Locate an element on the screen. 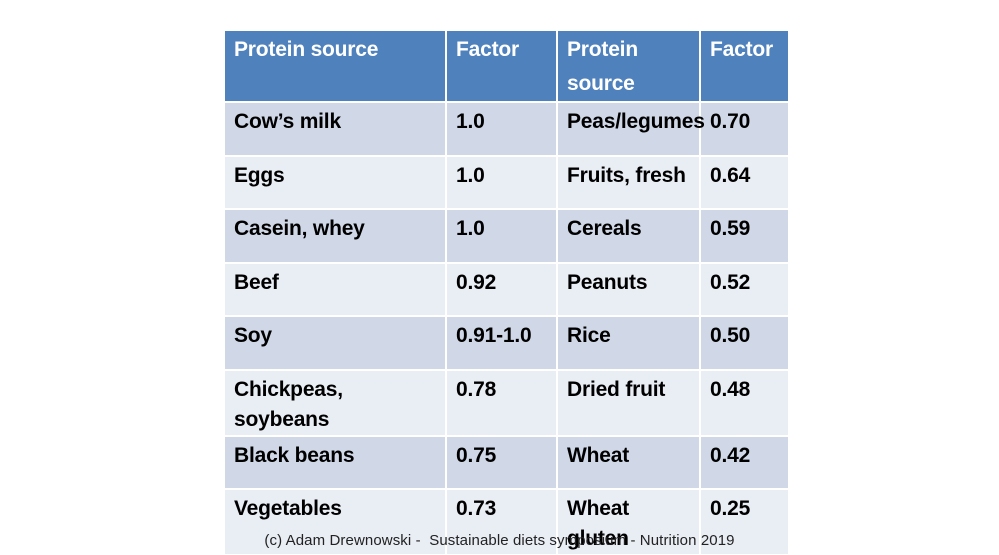  table-row: Cow’s milk 1.0 Peas/legumes 0.70 is located at coordinates (506, 130).